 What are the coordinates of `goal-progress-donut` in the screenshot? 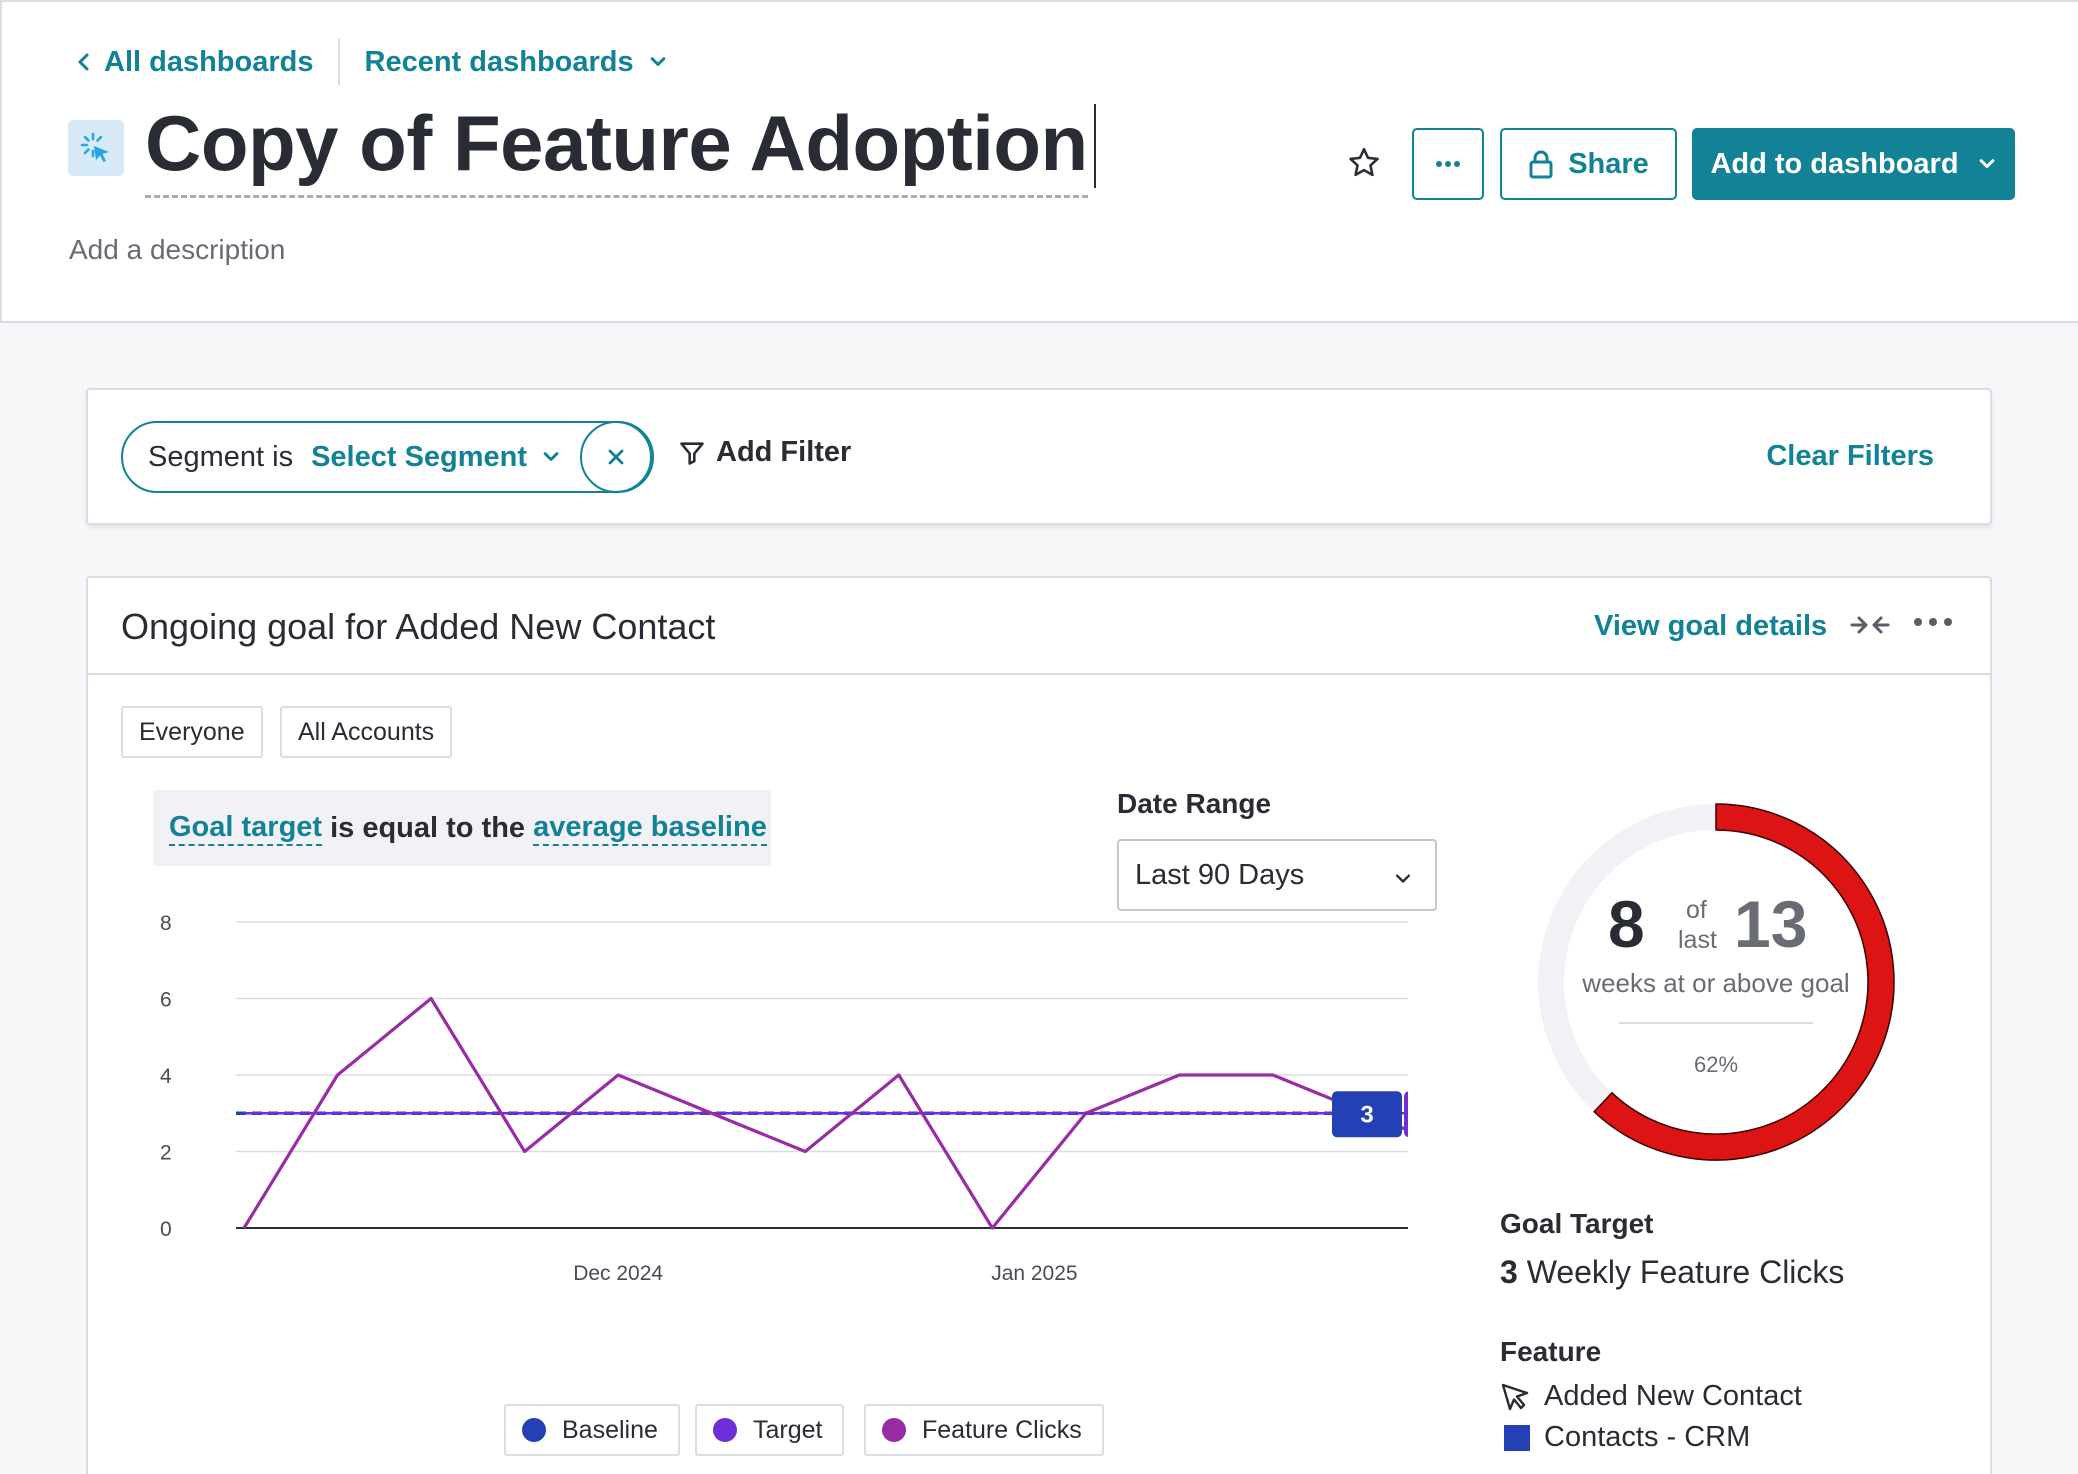 It's located at (1716, 982).